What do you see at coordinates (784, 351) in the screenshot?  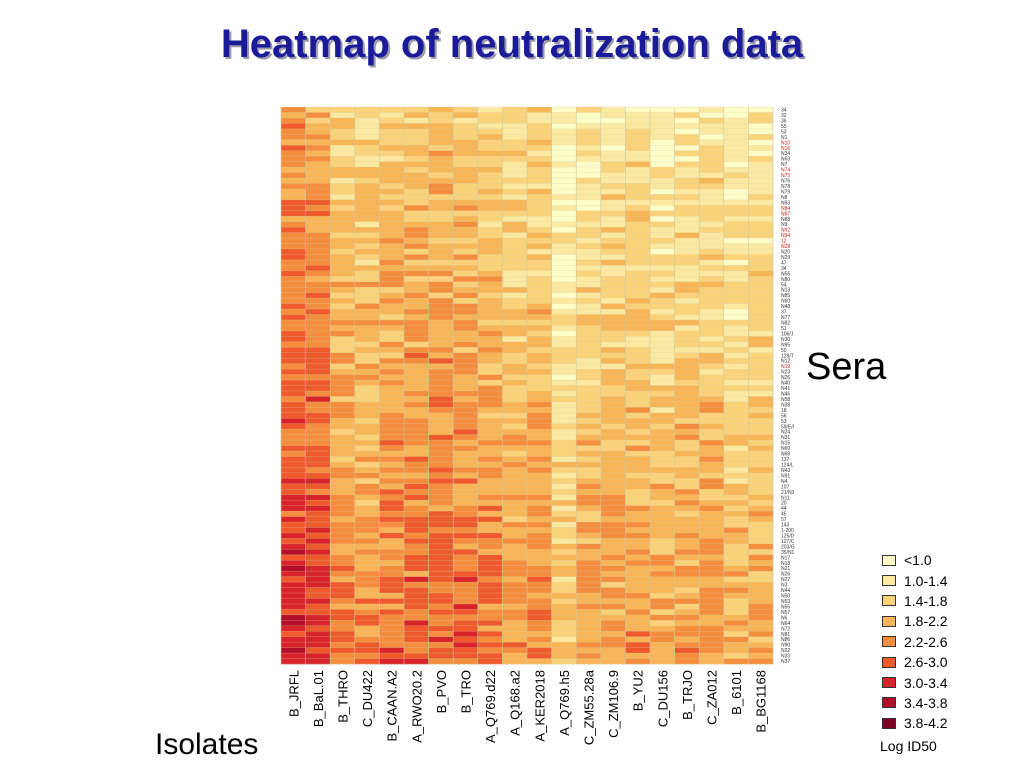 I see `row-label: 50` at bounding box center [784, 351].